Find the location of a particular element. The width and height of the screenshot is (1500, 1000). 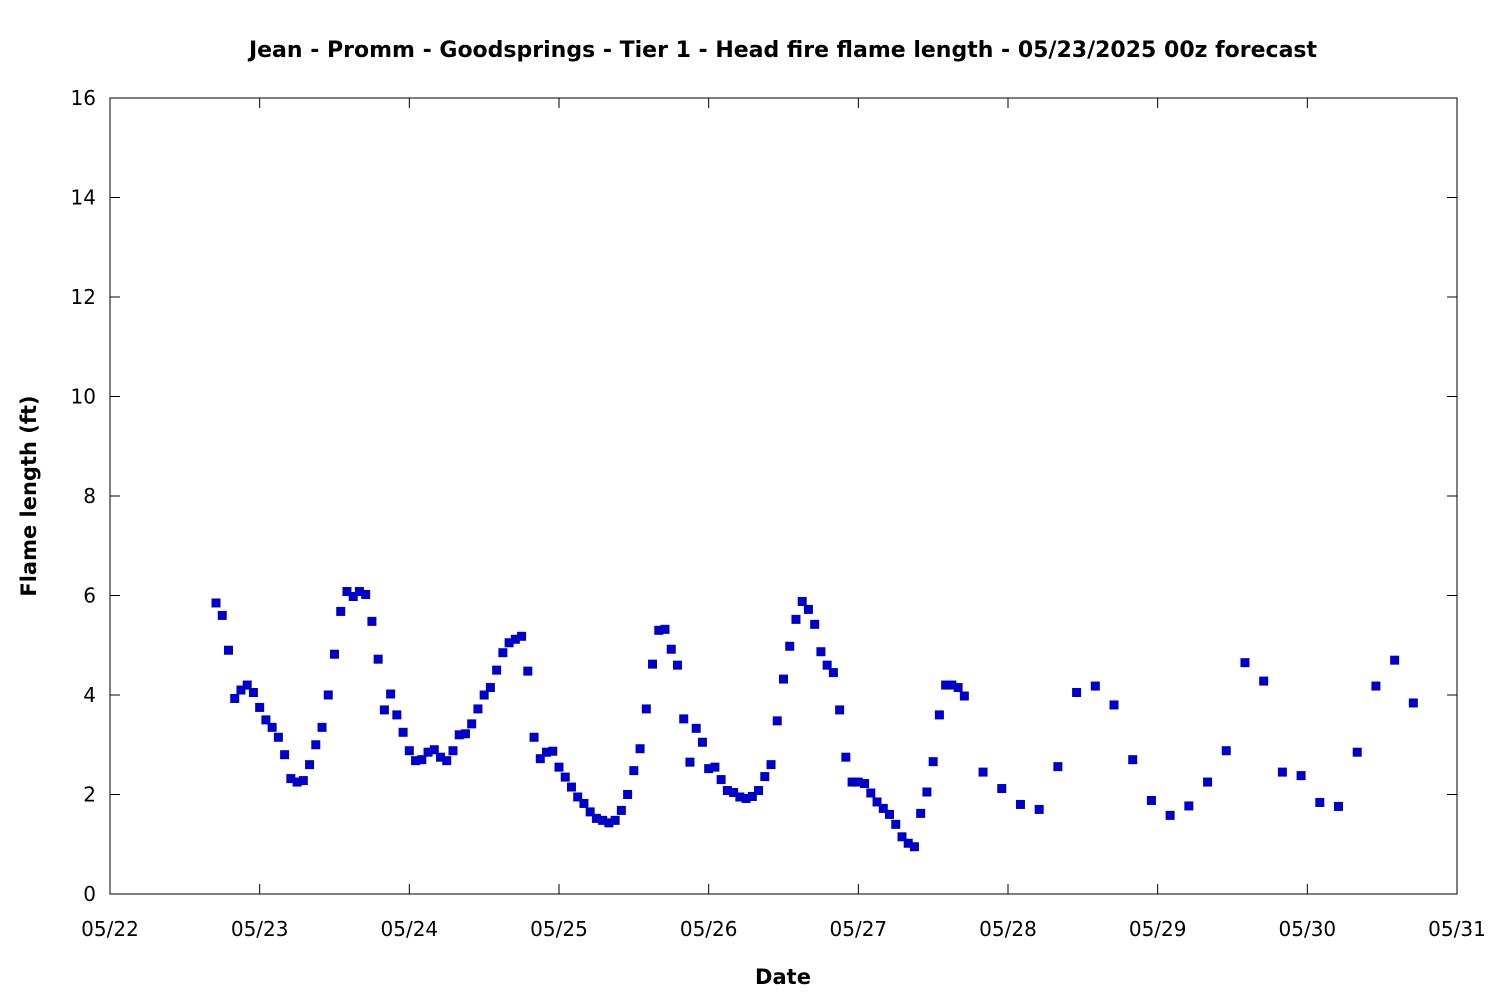

x-tick-label: 05/27 is located at coordinates (859, 929).